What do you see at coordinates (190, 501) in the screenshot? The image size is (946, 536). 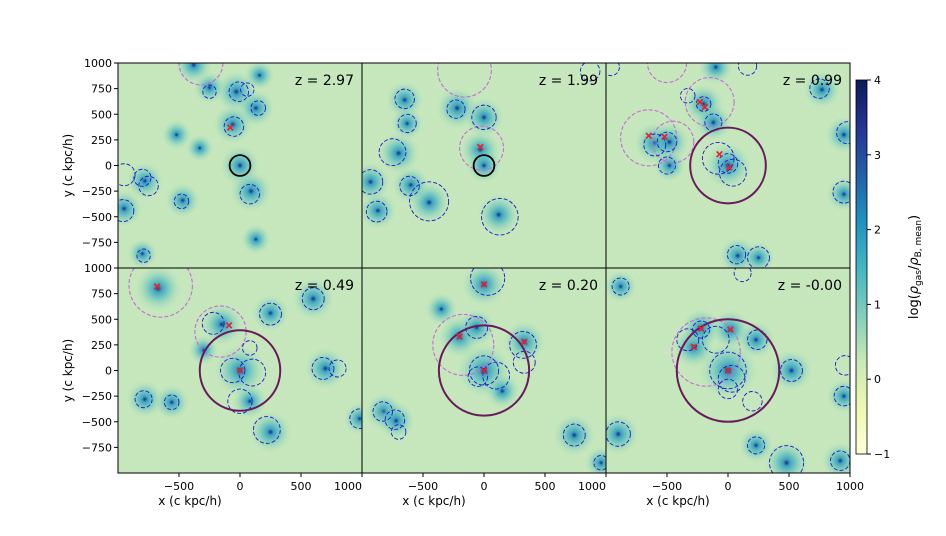 I see `x-axis-label-col1: x (c kpc/h)` at bounding box center [190, 501].